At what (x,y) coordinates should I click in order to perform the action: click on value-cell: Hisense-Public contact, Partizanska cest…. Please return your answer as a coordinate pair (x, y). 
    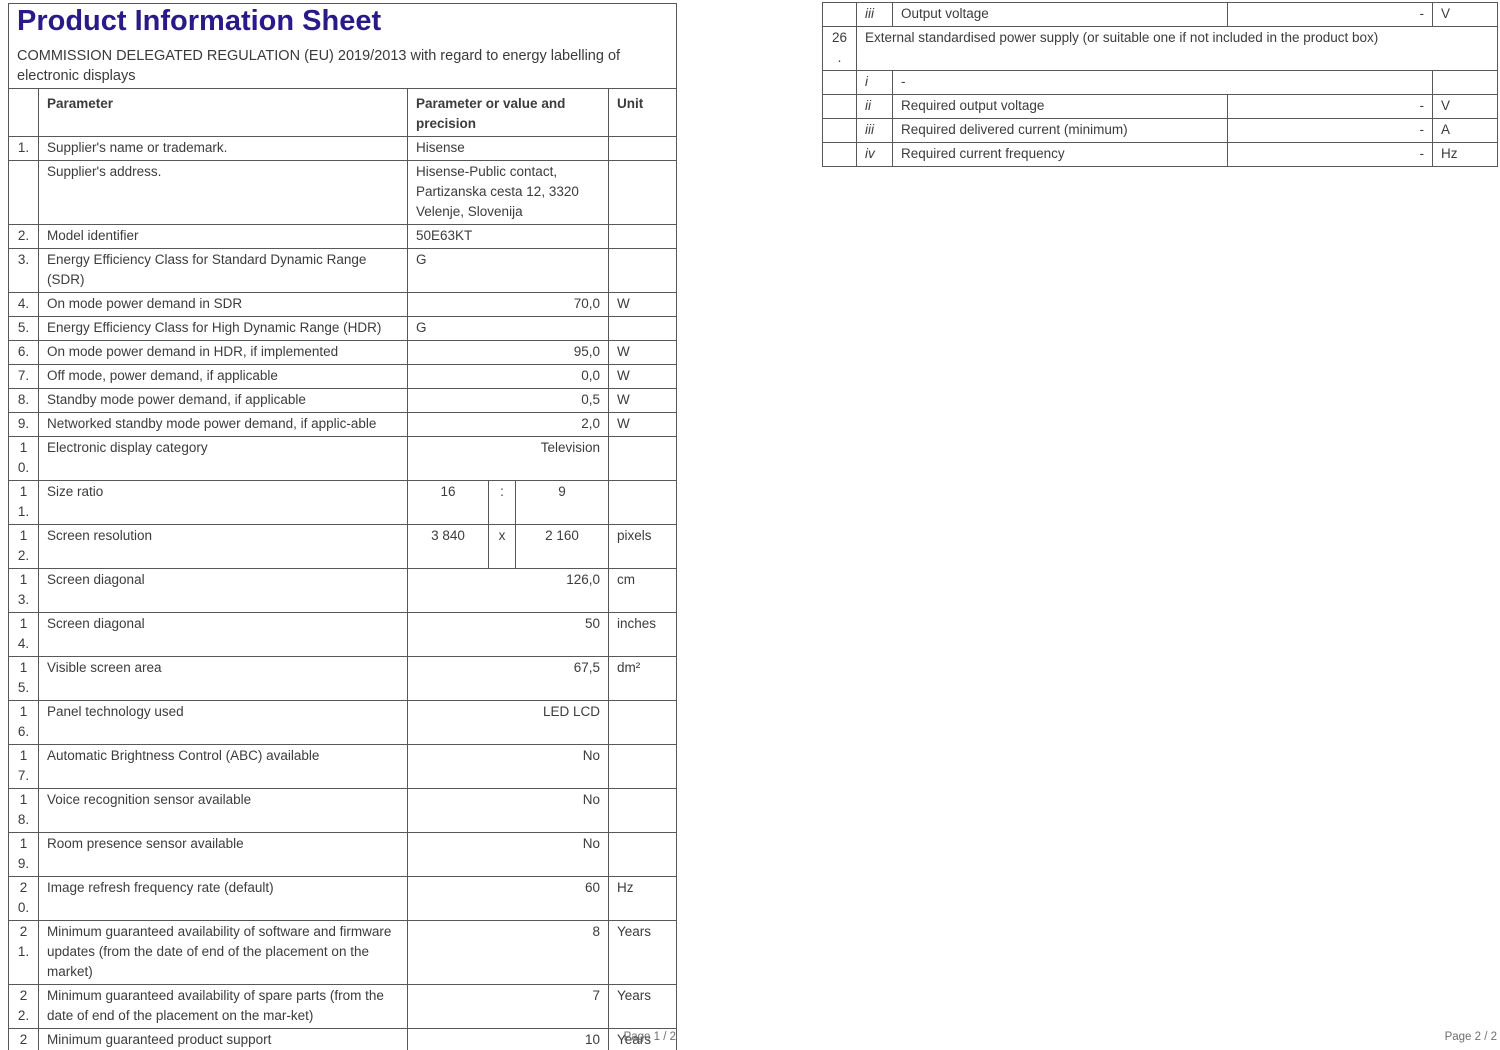
    Looking at the image, I should click on (508, 192).